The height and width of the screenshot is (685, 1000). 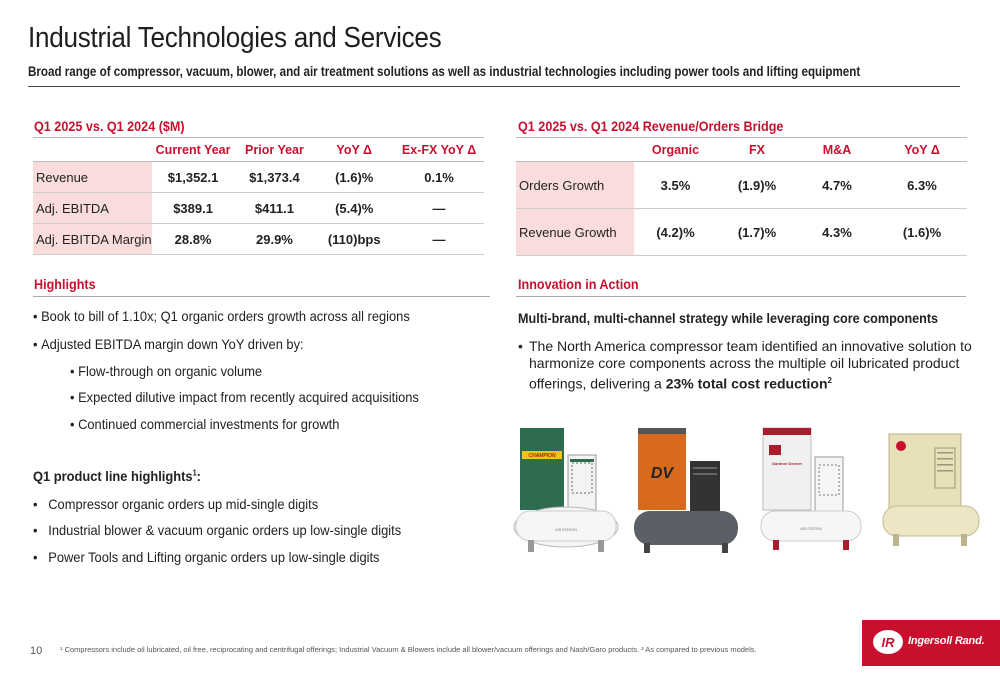 I want to click on table-cell: 0.1%, so click(x=439, y=177).